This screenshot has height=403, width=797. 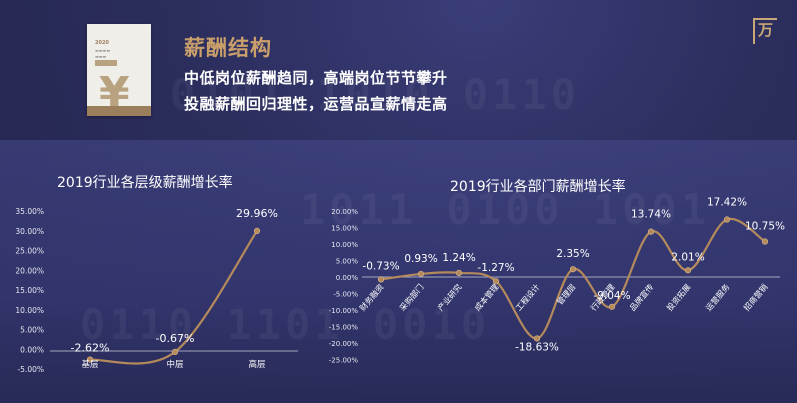 I want to click on chart-2-y-tick-label: 0.00%, so click(x=347, y=278).